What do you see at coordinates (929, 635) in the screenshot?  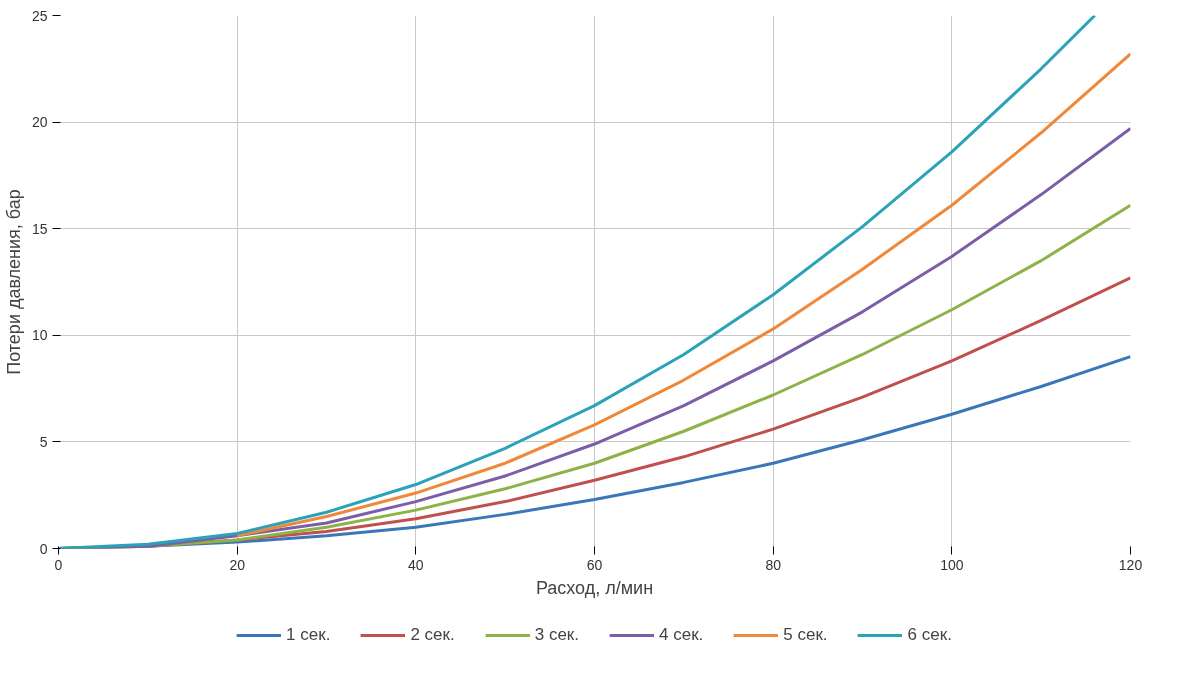 I see `legend-label: 6 сек.` at bounding box center [929, 635].